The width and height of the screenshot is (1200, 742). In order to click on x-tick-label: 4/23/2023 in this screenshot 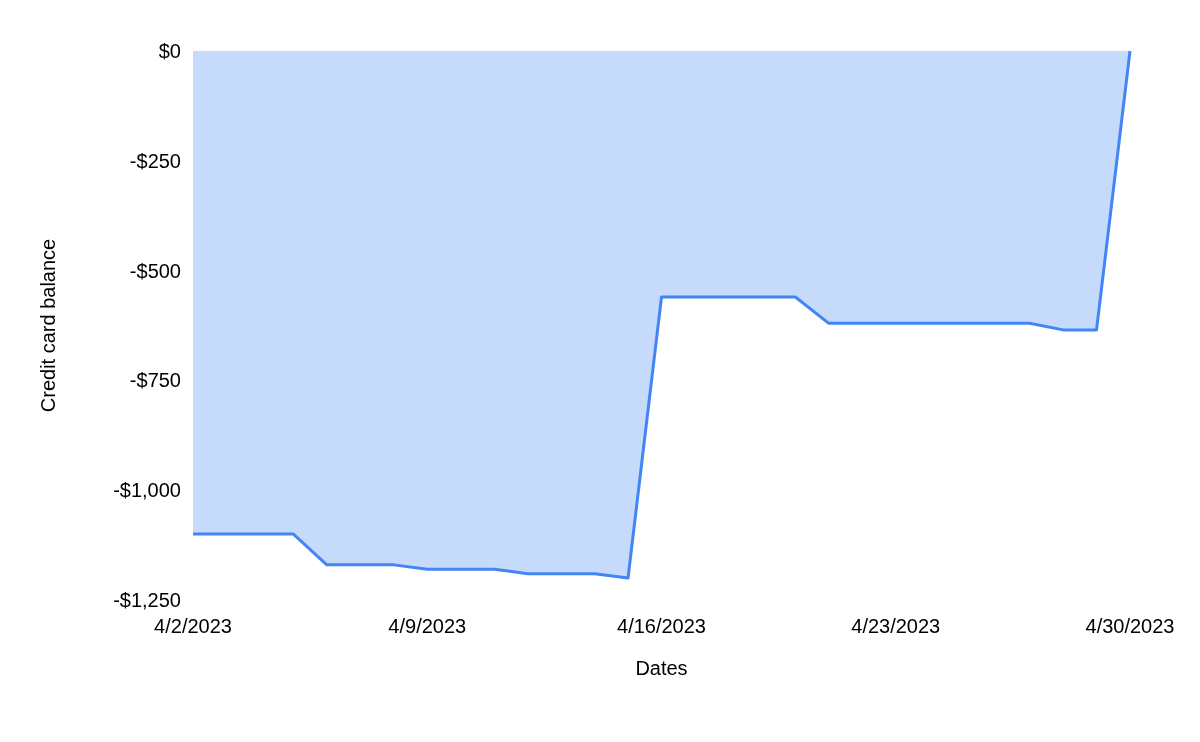, I will do `click(896, 626)`.